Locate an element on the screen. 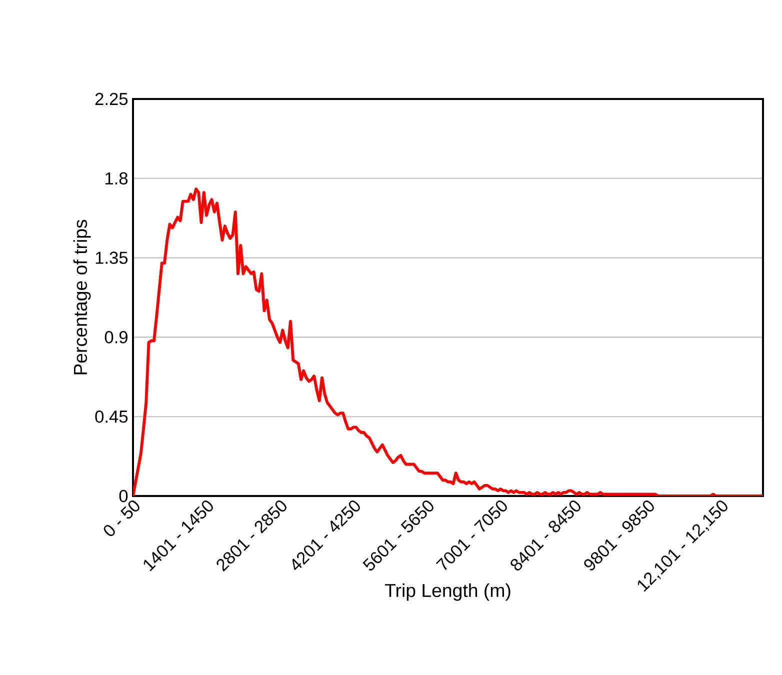 This screenshot has width=782, height=675. y-tick-label: 2.25 is located at coordinates (111, 99).